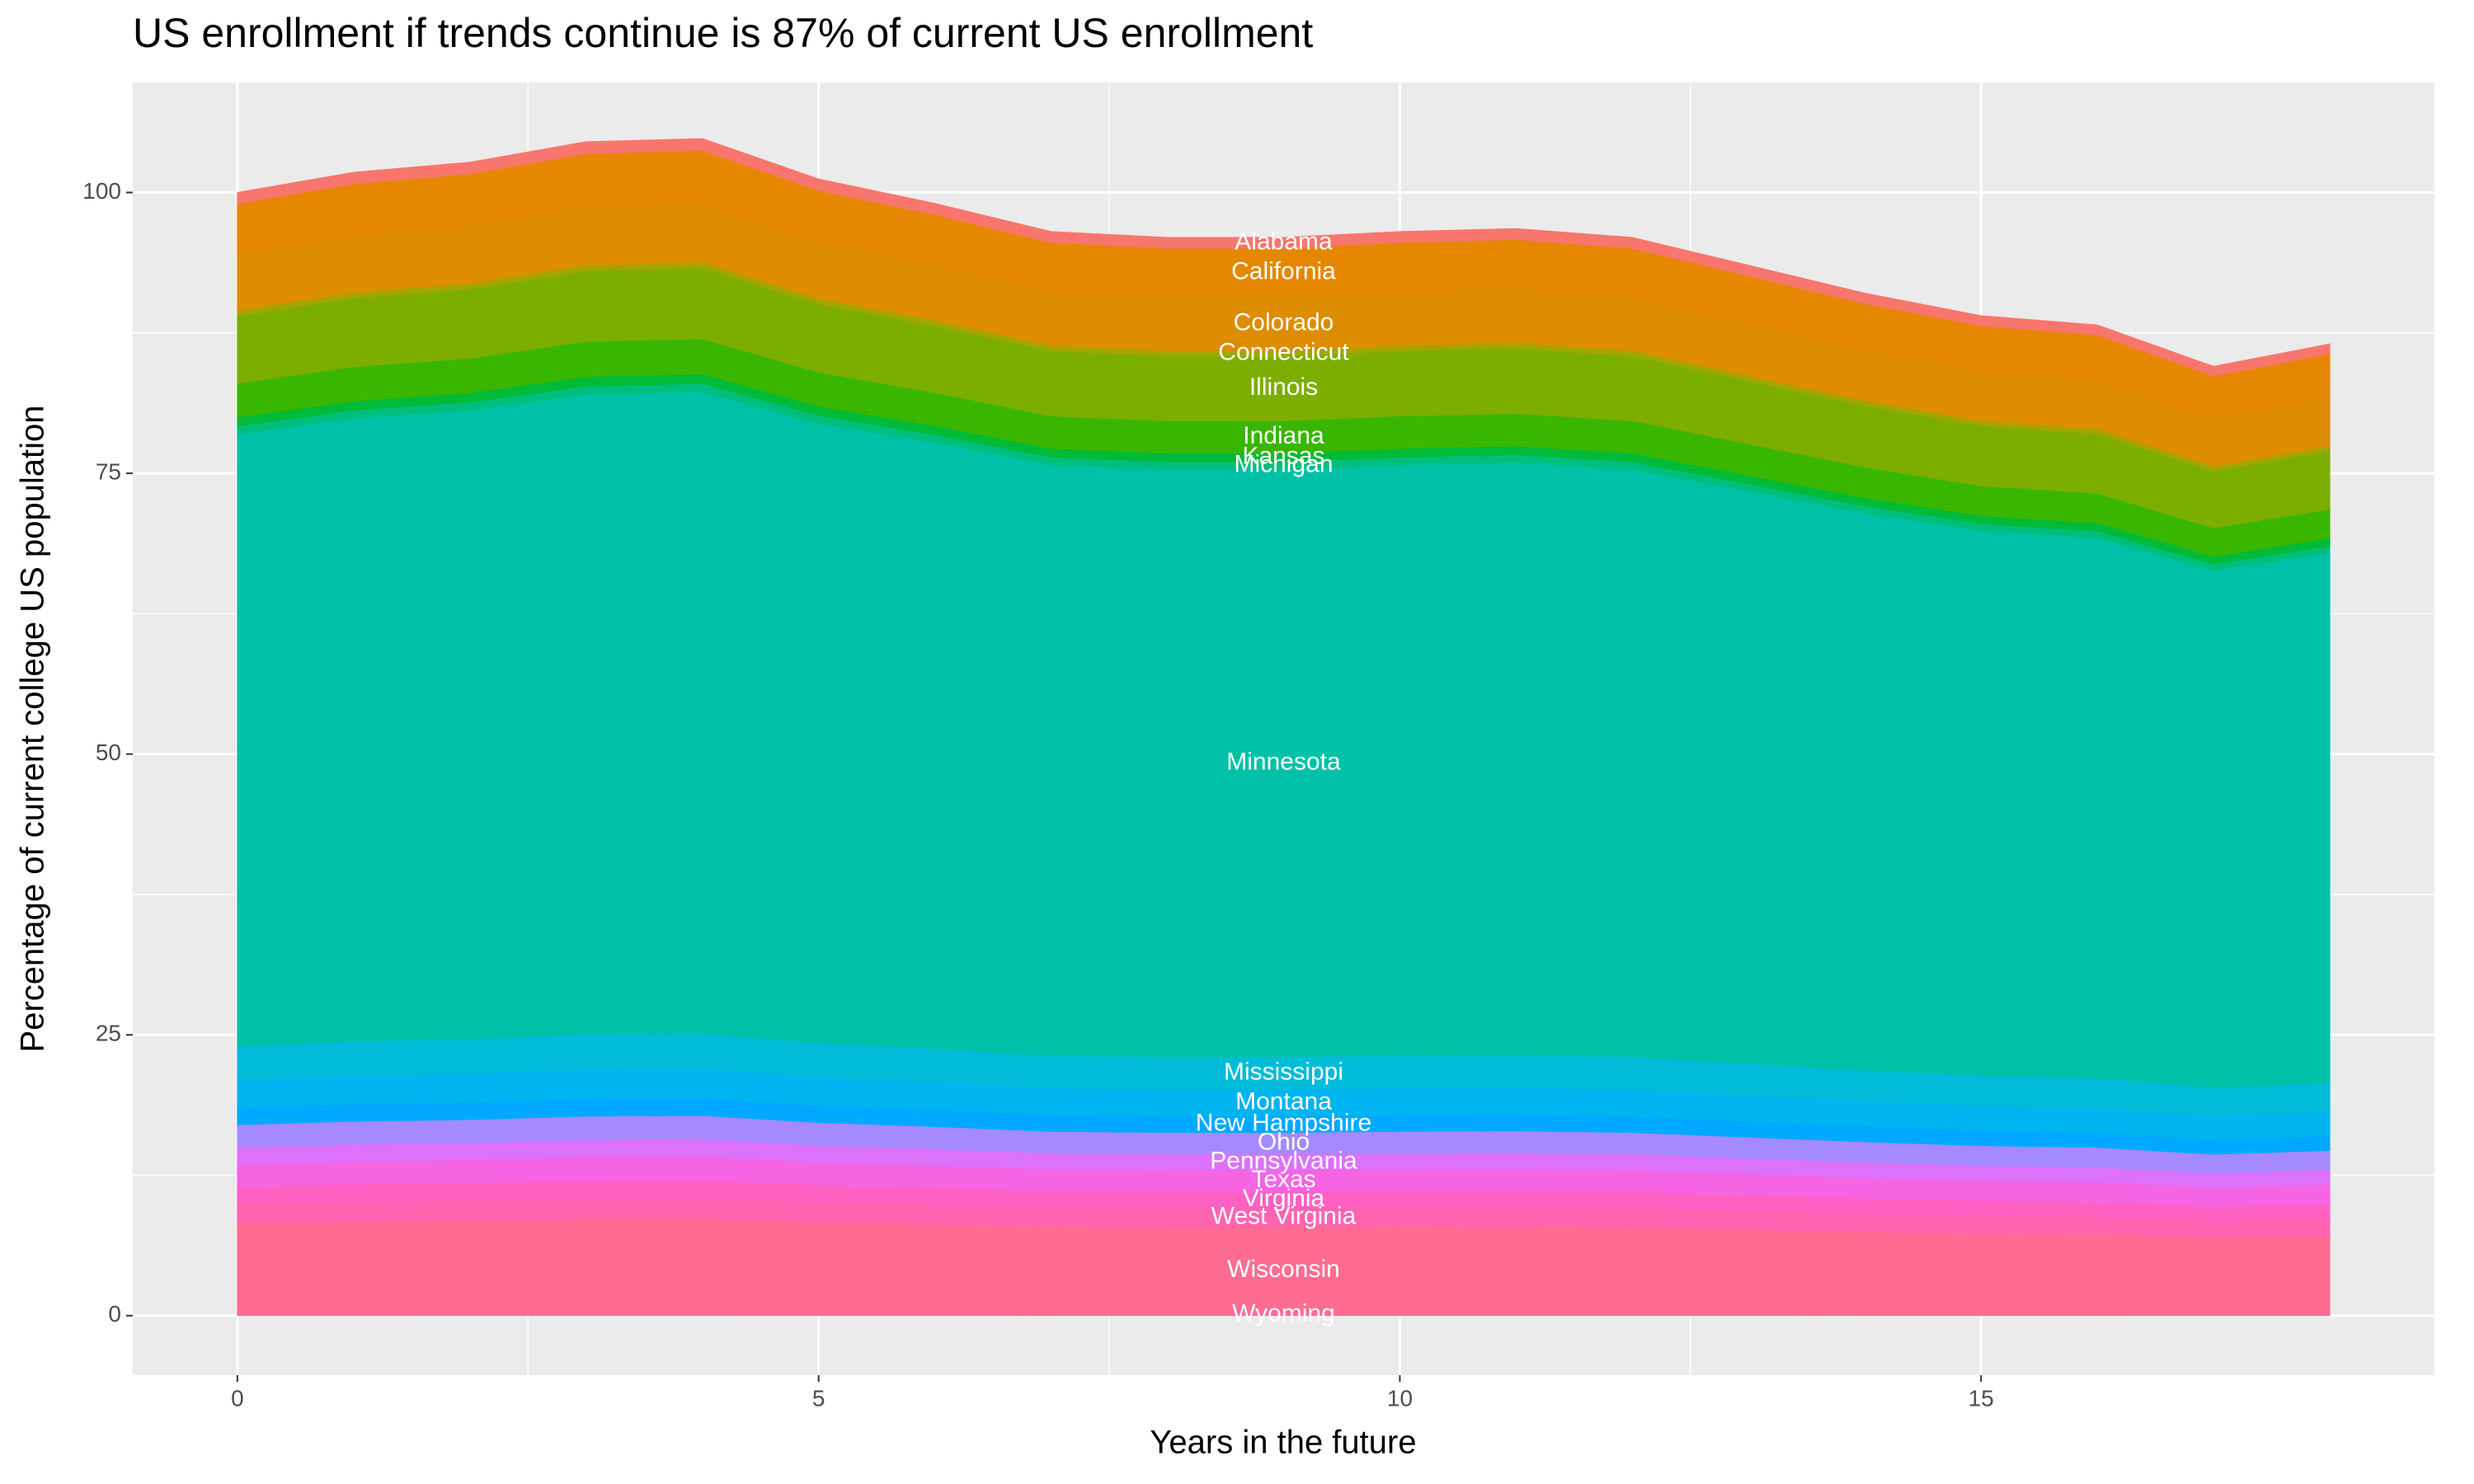 The height and width of the screenshot is (1484, 2474). What do you see at coordinates (1283, 761) in the screenshot?
I see `area-label: Minnesota` at bounding box center [1283, 761].